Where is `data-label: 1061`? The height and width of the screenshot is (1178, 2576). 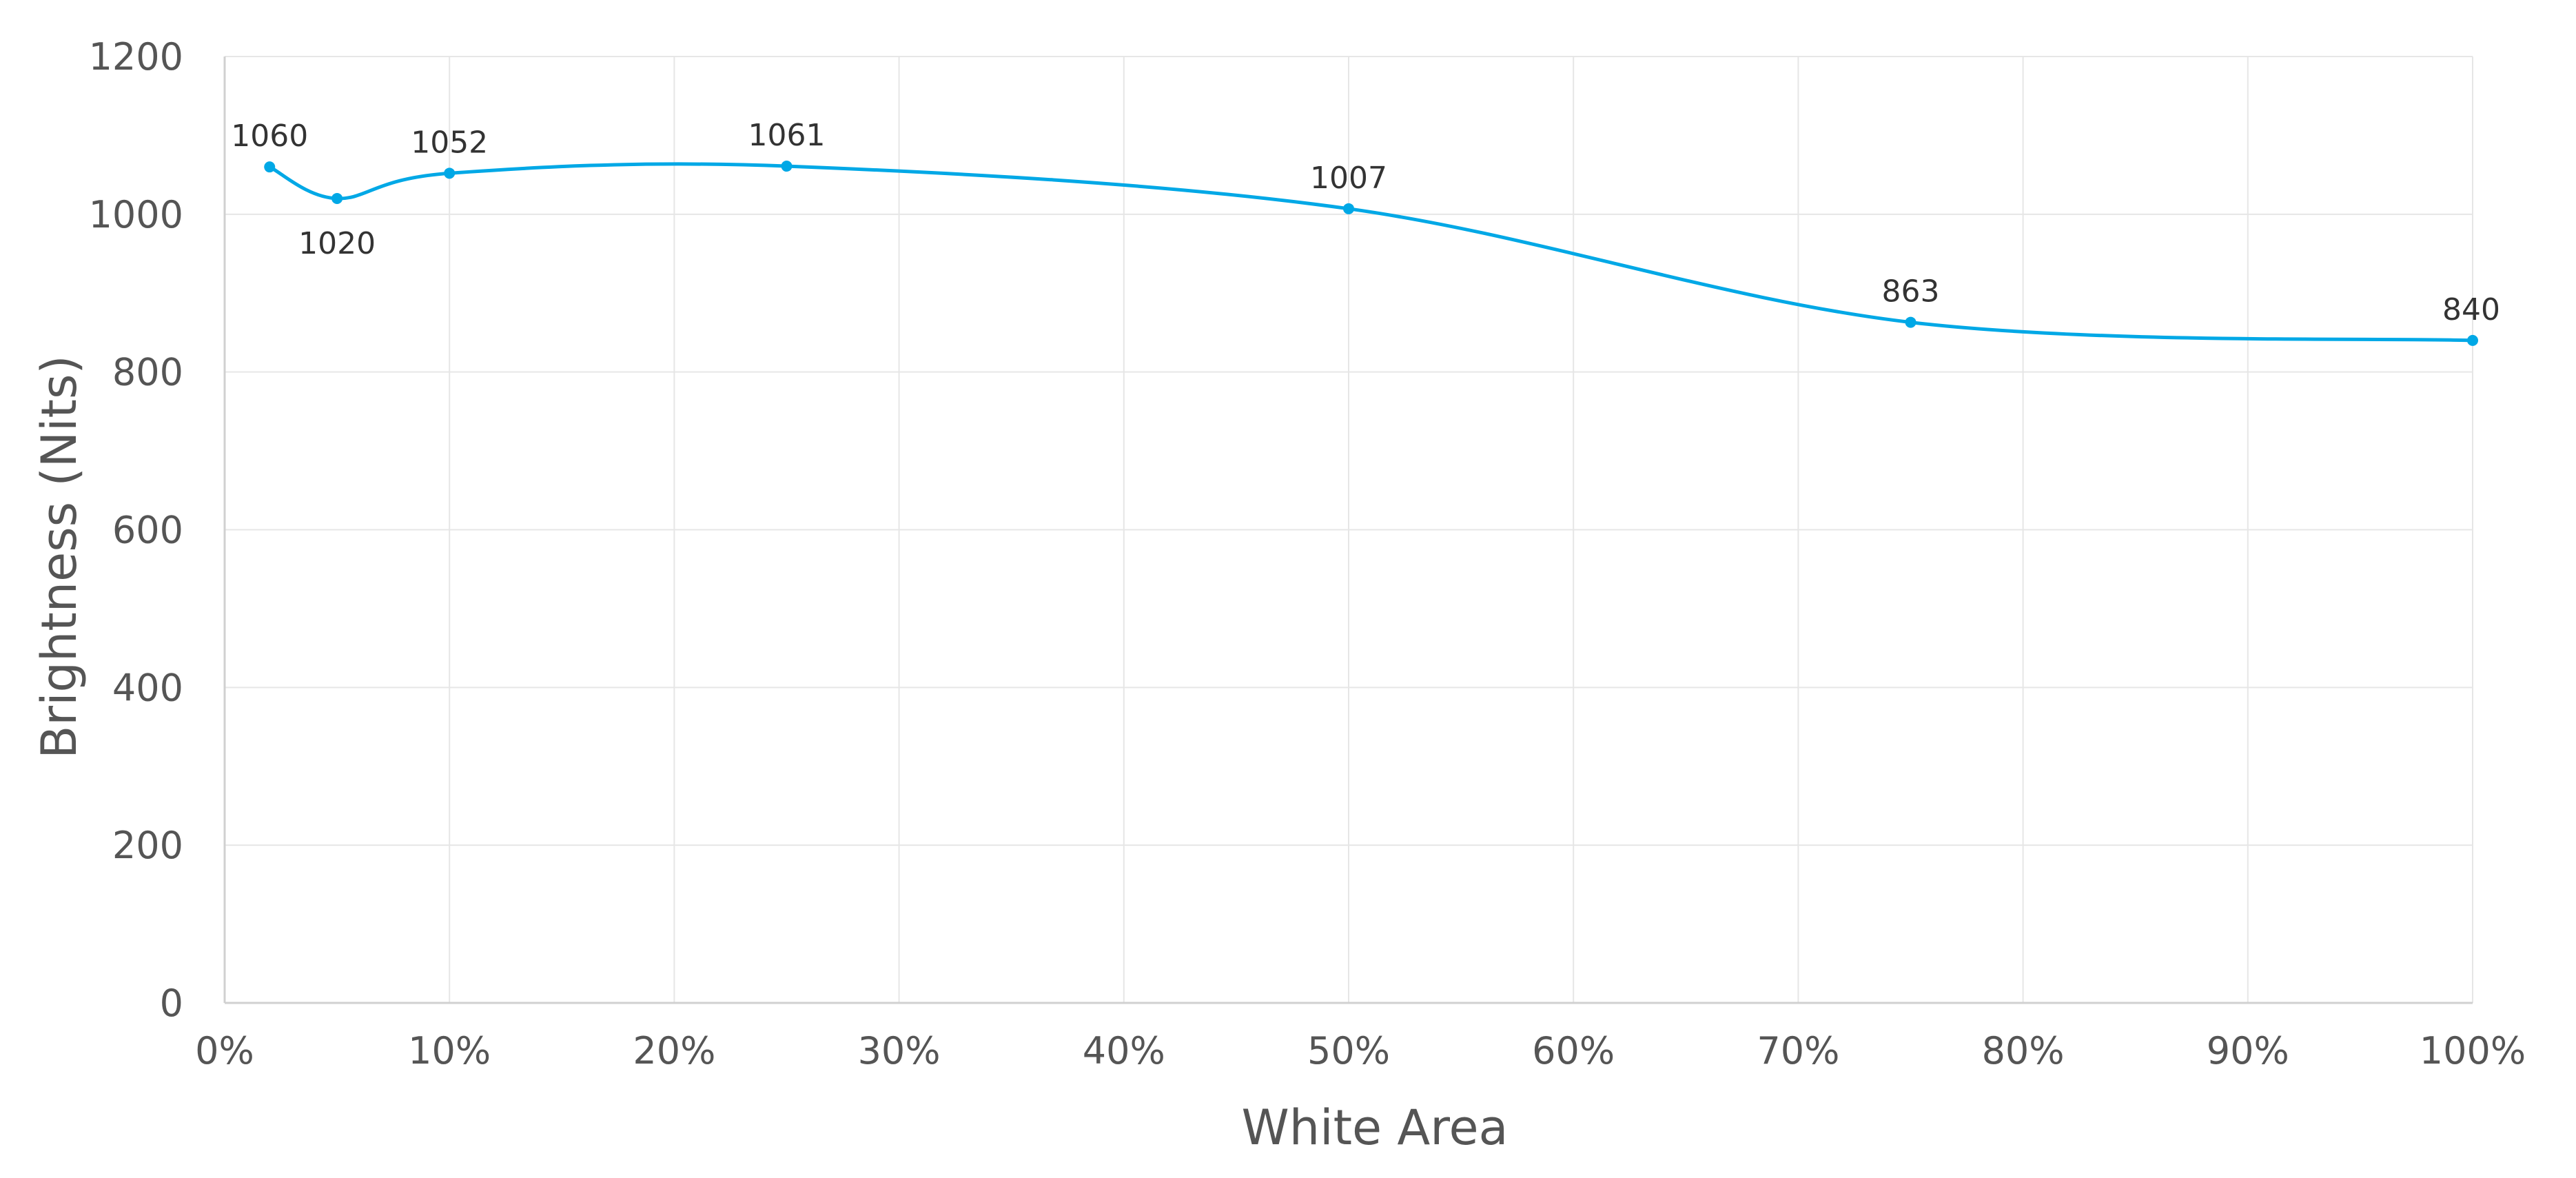
data-label: 1061 is located at coordinates (787, 135).